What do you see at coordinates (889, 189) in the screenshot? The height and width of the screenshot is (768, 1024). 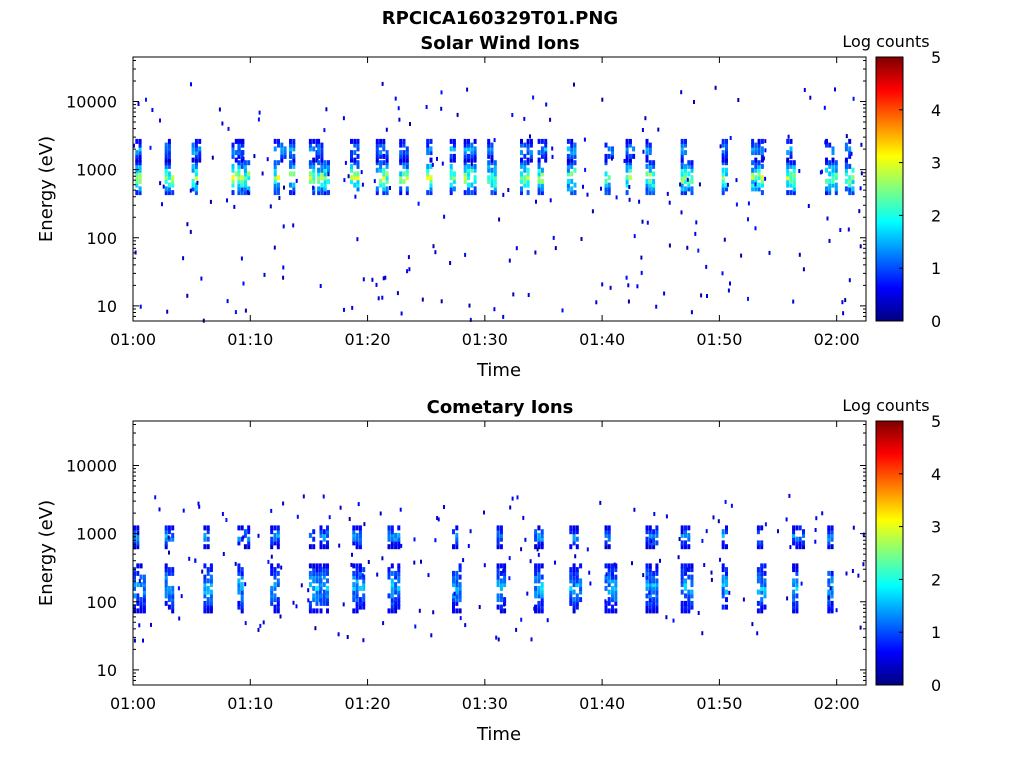 I see `colorbar-gradient` at bounding box center [889, 189].